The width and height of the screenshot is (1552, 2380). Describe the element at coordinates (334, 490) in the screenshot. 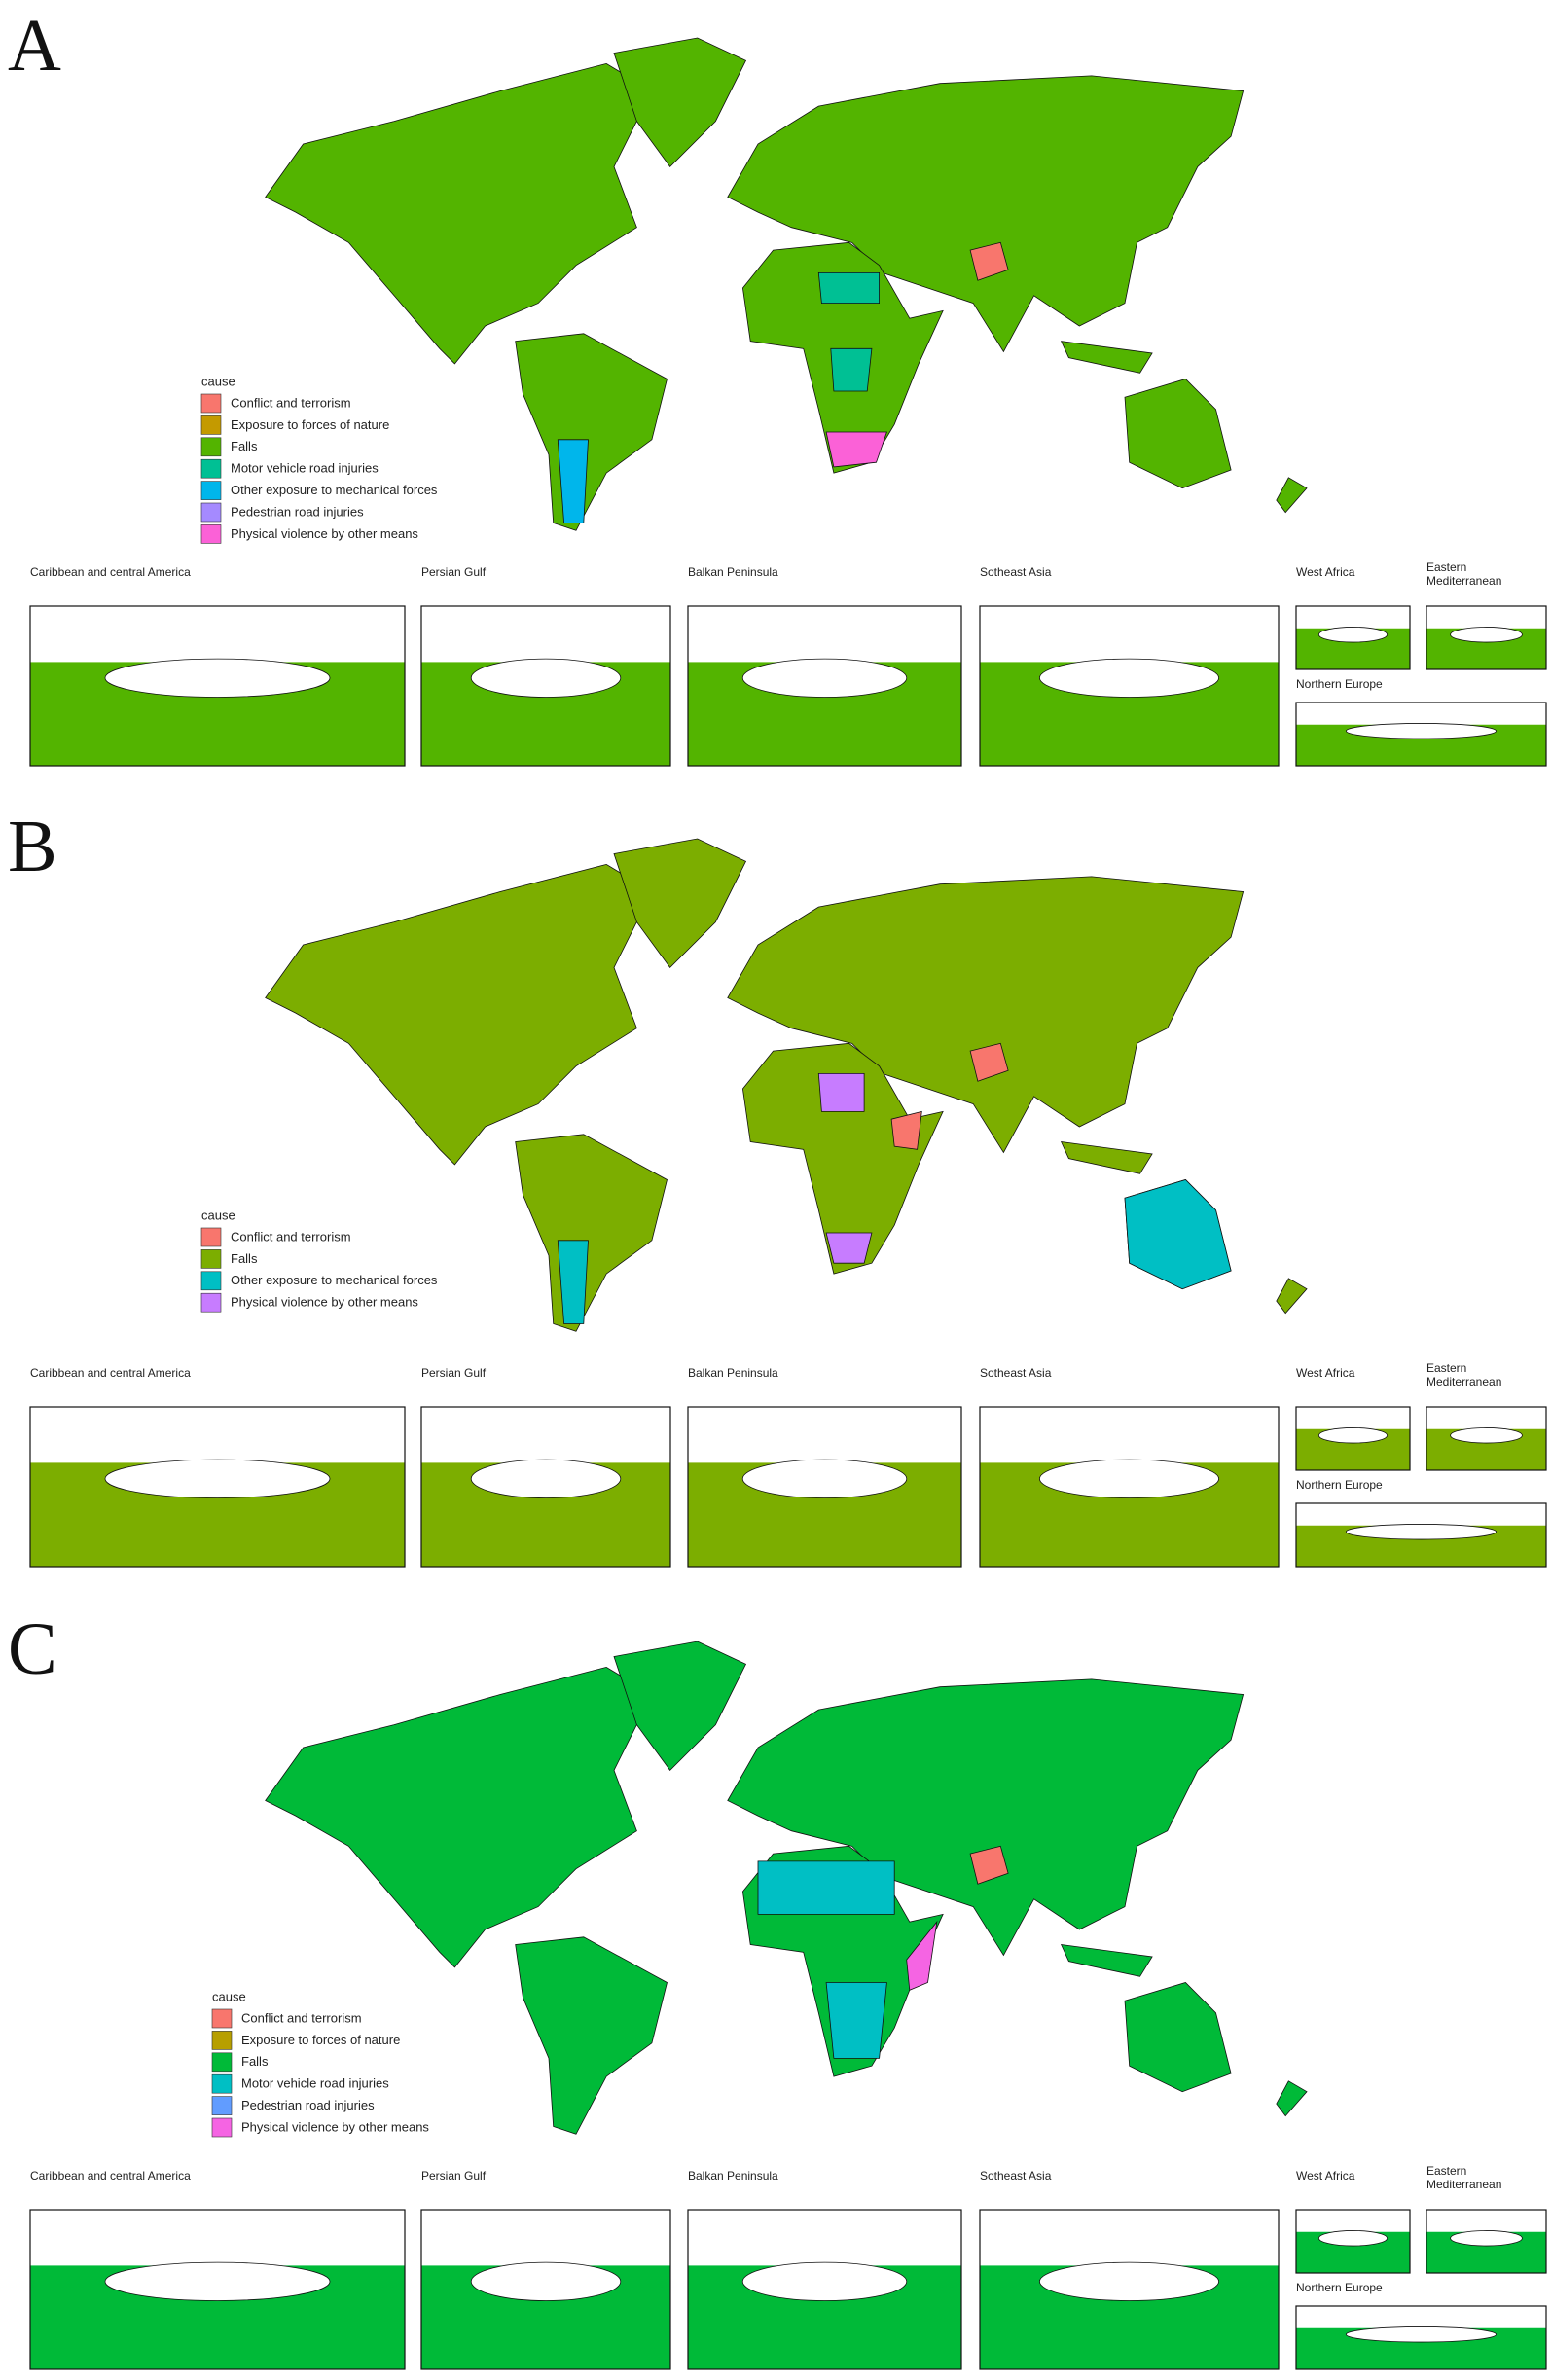

I see `legend-label: Other exposure to mechanical forces` at that location.